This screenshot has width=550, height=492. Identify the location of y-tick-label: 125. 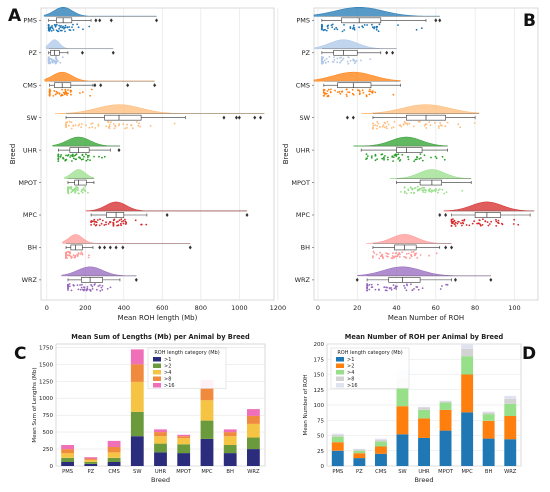
(319, 391).